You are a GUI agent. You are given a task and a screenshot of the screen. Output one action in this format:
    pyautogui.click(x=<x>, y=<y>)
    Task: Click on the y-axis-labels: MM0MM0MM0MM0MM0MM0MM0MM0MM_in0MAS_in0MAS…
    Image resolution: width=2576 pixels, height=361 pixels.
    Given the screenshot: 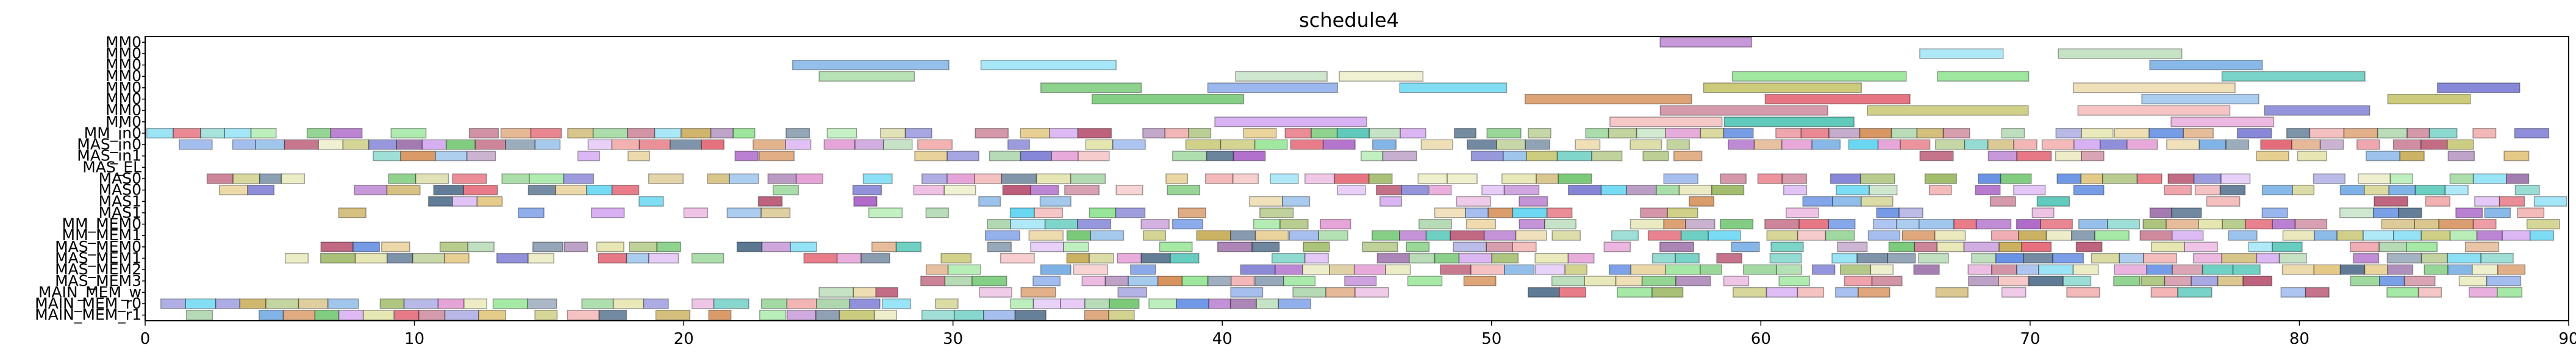 What is the action you would take?
    pyautogui.click(x=90, y=178)
    